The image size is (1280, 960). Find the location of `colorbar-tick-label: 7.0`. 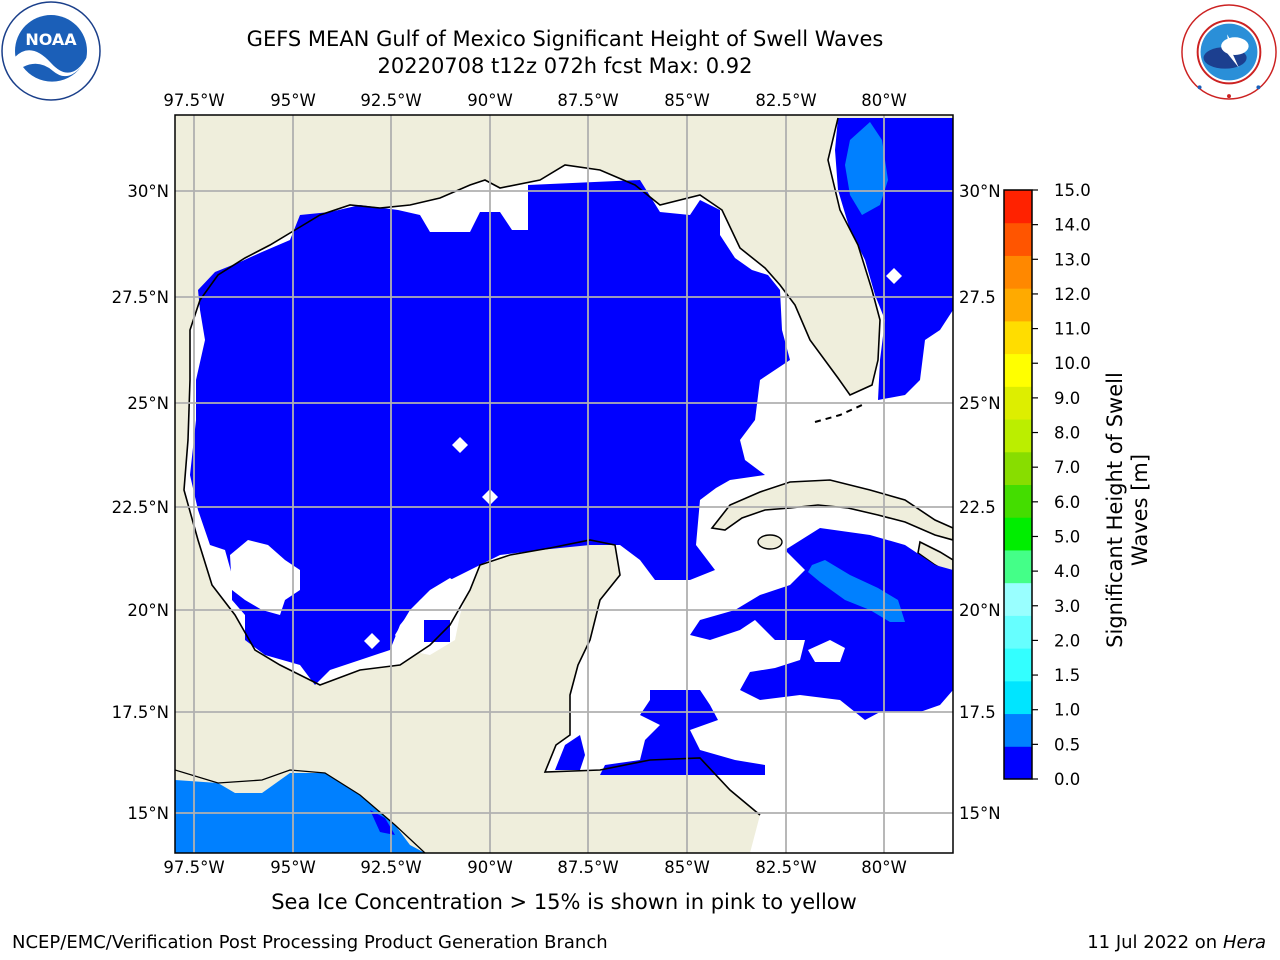

colorbar-tick-label: 7.0 is located at coordinates (1067, 467).